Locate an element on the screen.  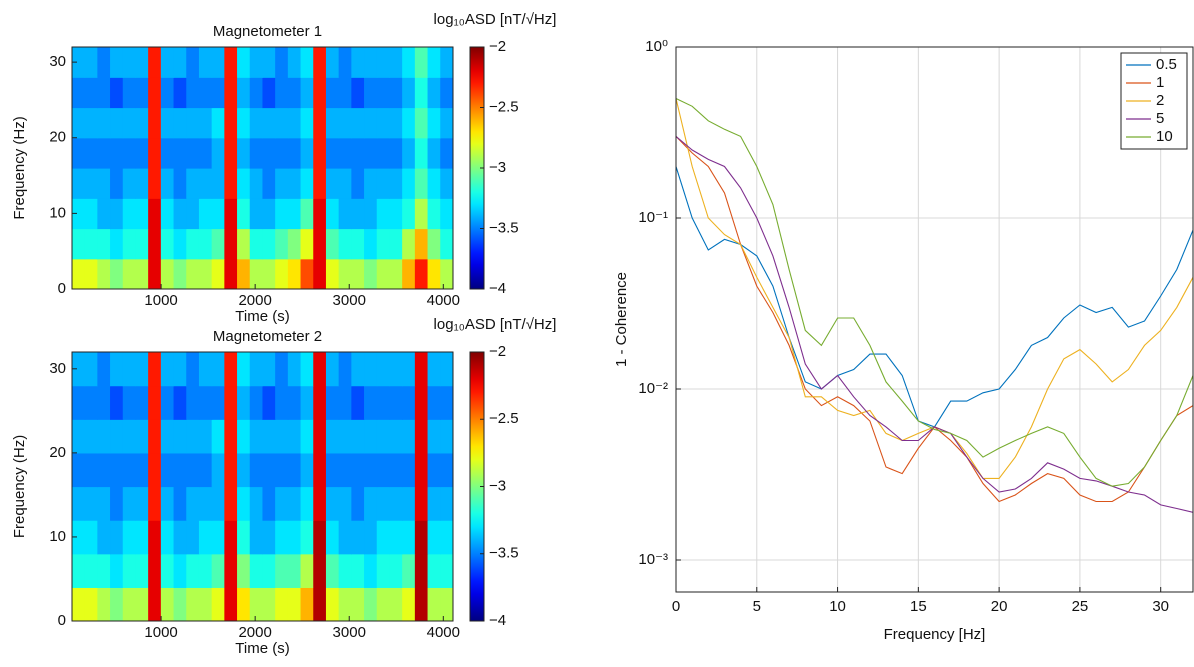
y-tick-label: 30 is located at coordinates (57, 61).